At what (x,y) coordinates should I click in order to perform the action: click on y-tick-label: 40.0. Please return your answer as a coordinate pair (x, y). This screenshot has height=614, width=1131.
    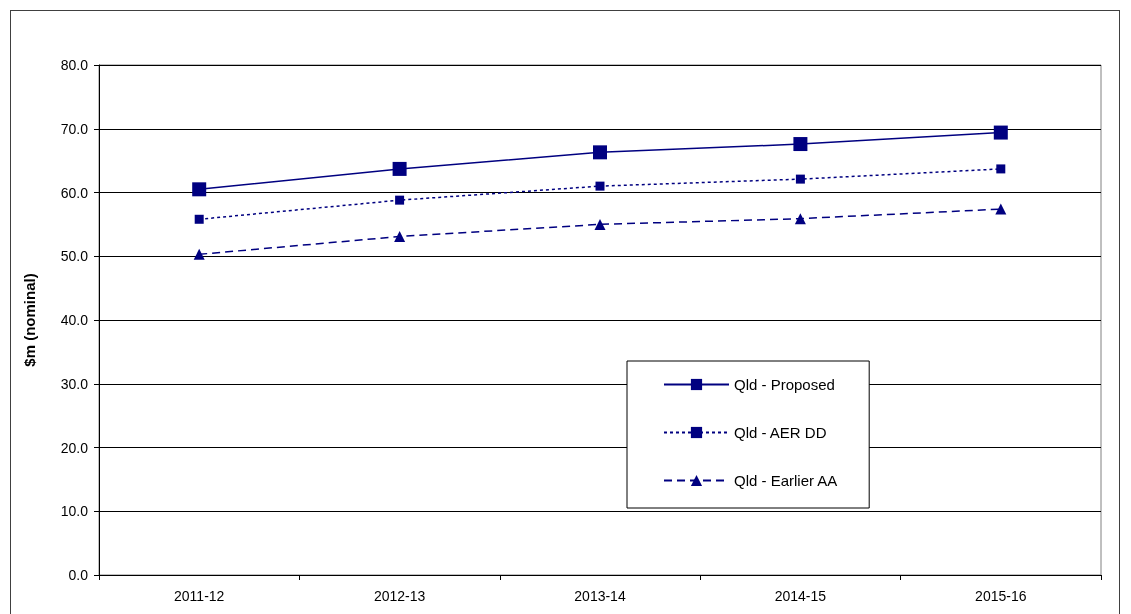
    Looking at the image, I should click on (74, 320).